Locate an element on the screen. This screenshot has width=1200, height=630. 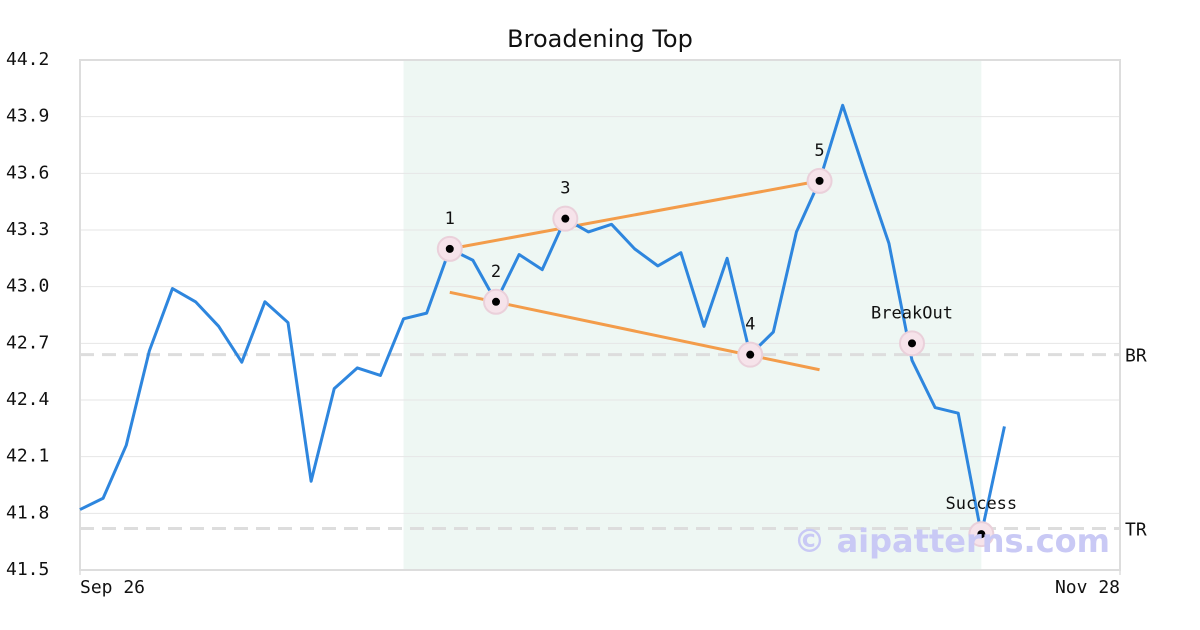
trendline is located at coordinates (634, 215).